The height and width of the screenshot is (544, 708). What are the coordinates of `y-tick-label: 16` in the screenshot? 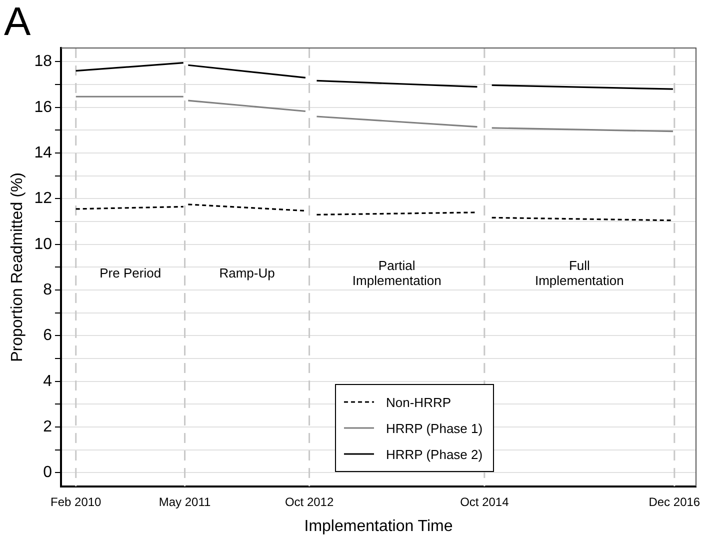 It's located at (43, 107).